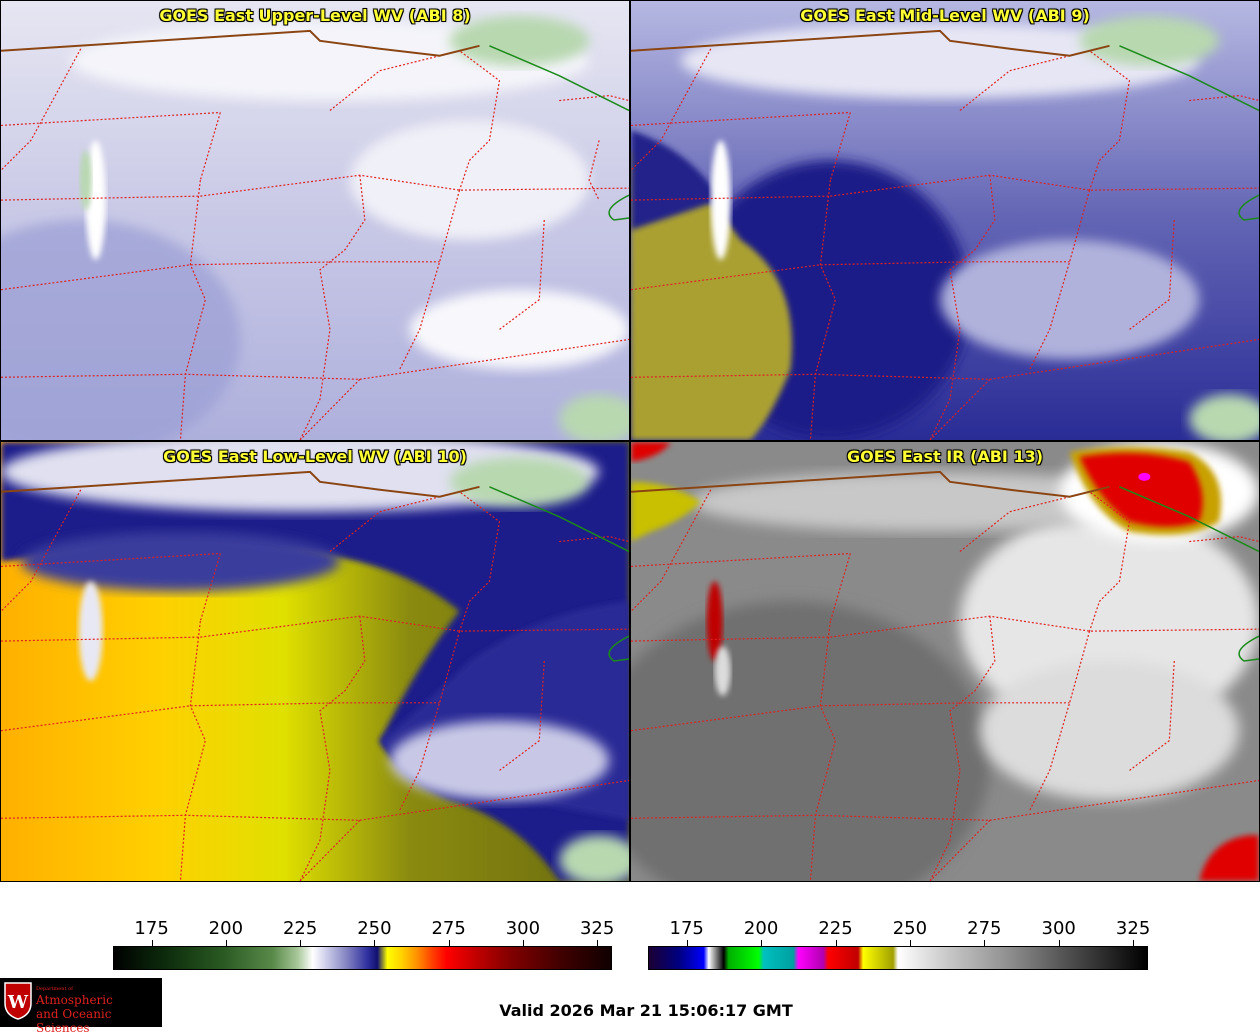 The width and height of the screenshot is (1260, 1035). Describe the element at coordinates (646, 1010) in the screenshot. I see `valid-time: Valid 2026 Mar 21 15:06:17 GMT` at that location.